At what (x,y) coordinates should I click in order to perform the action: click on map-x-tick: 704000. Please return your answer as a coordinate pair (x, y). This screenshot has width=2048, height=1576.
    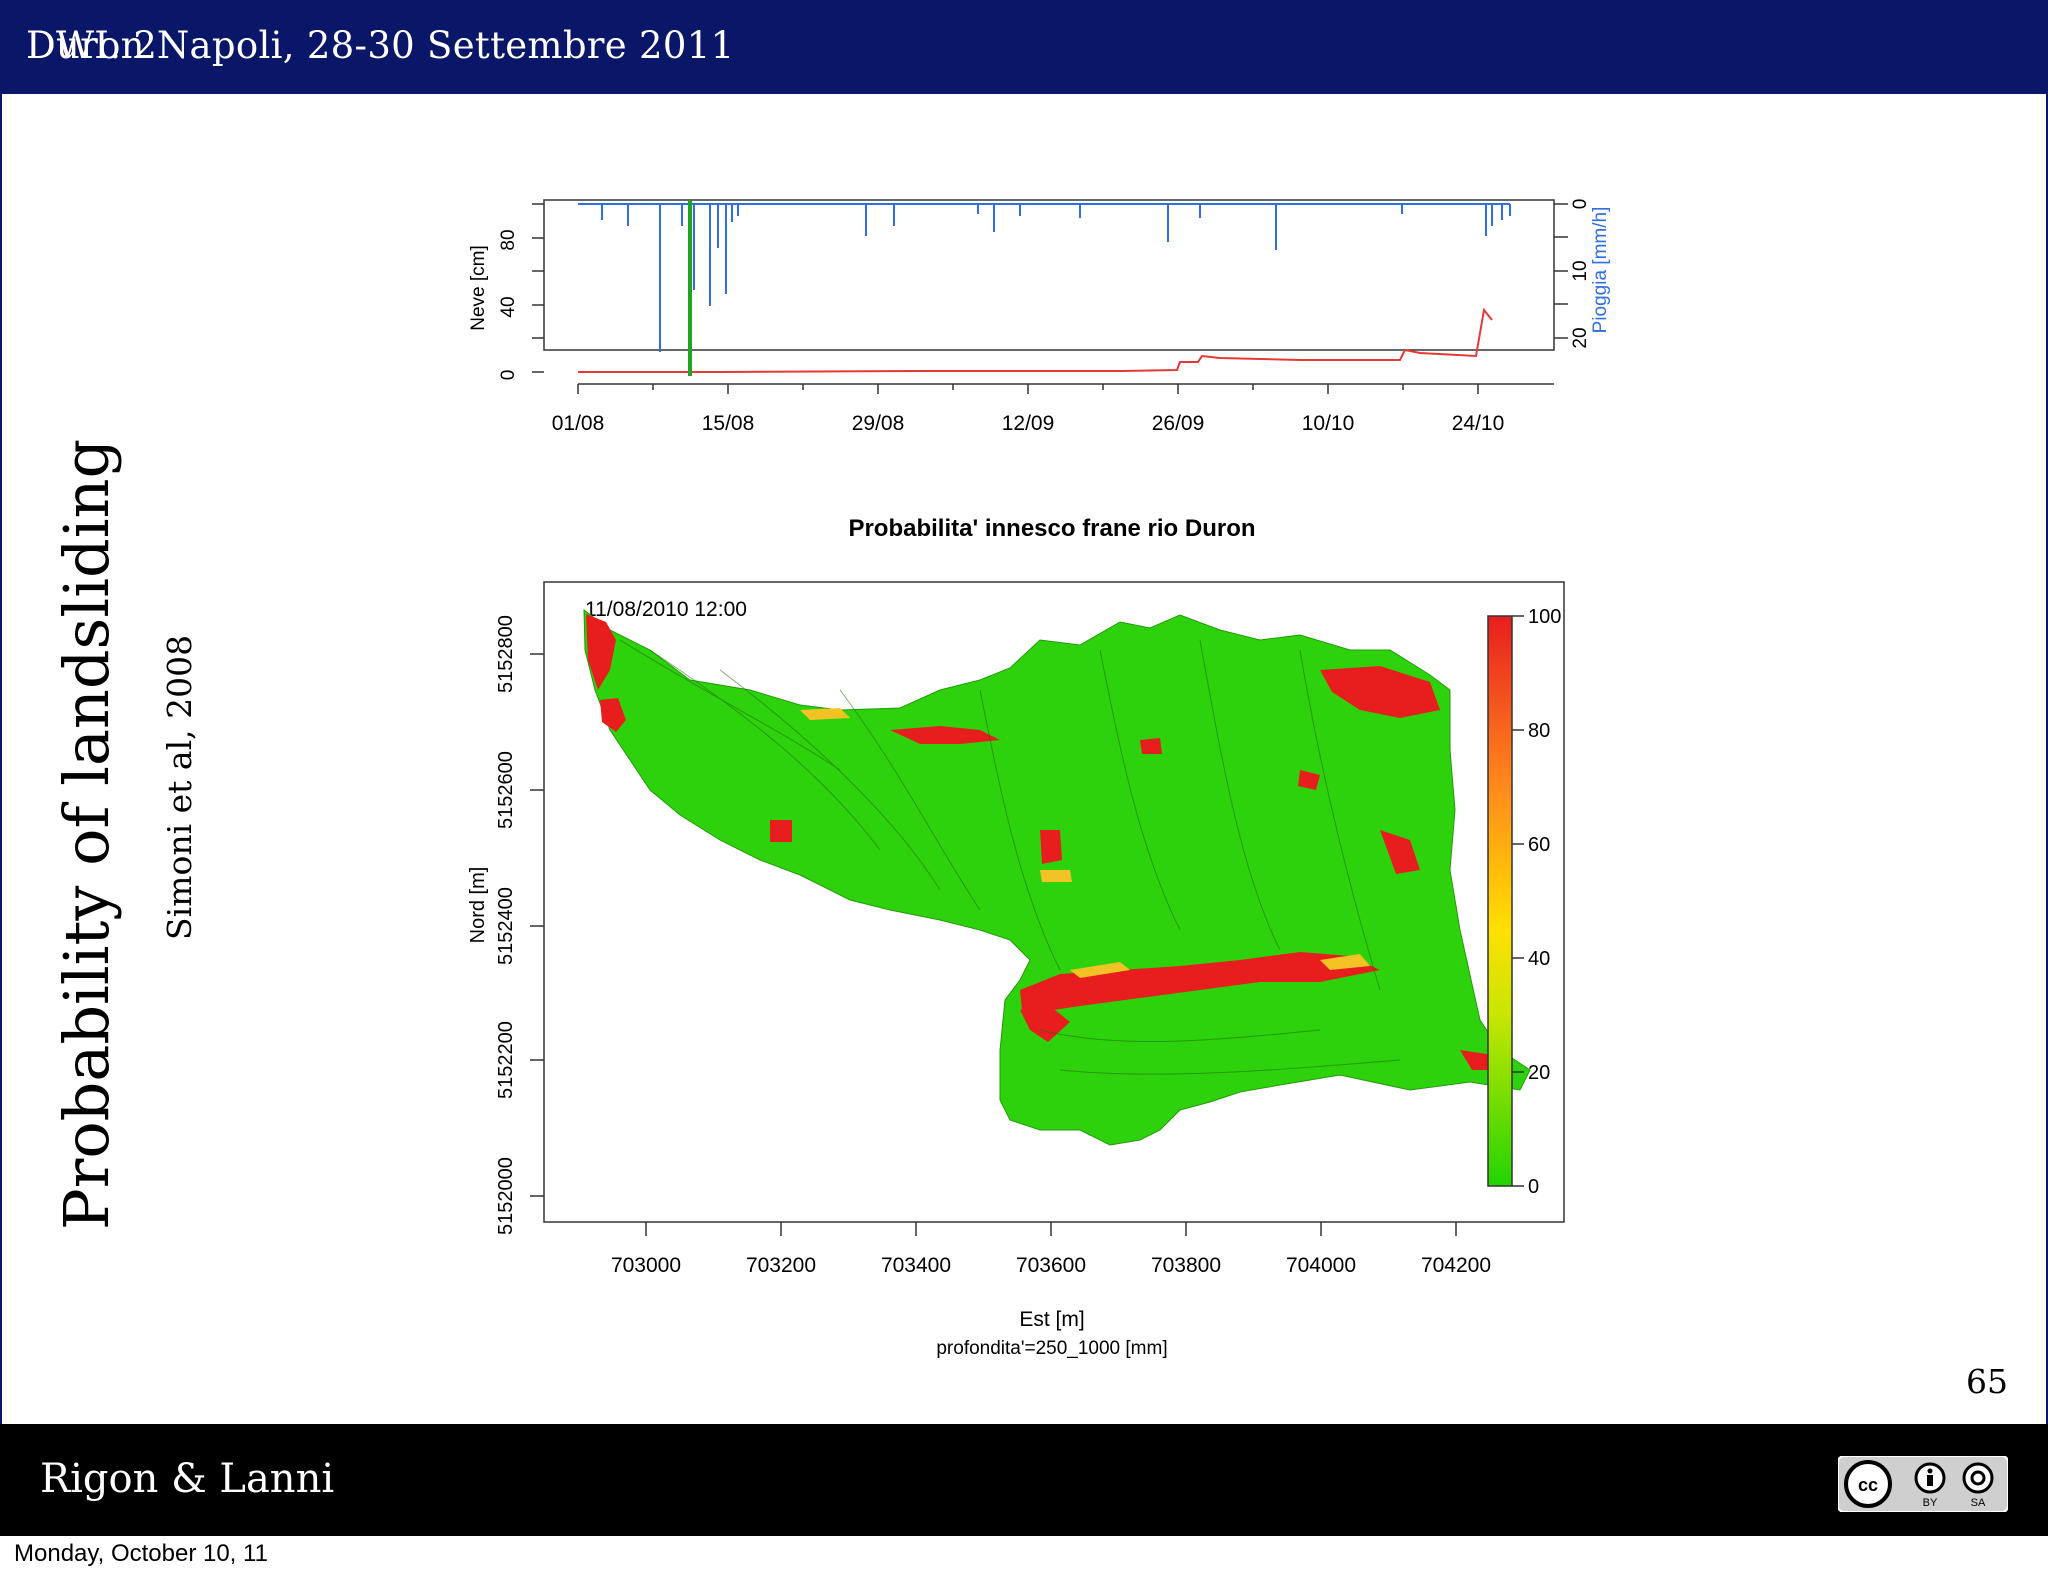
    Looking at the image, I should click on (1321, 1265).